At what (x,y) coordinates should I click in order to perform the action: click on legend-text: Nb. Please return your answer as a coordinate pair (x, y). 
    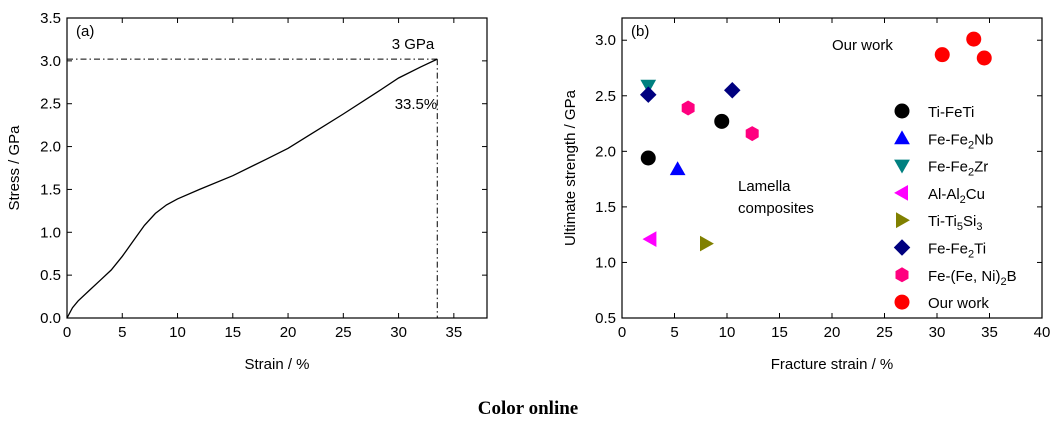
    Looking at the image, I should click on (983, 139).